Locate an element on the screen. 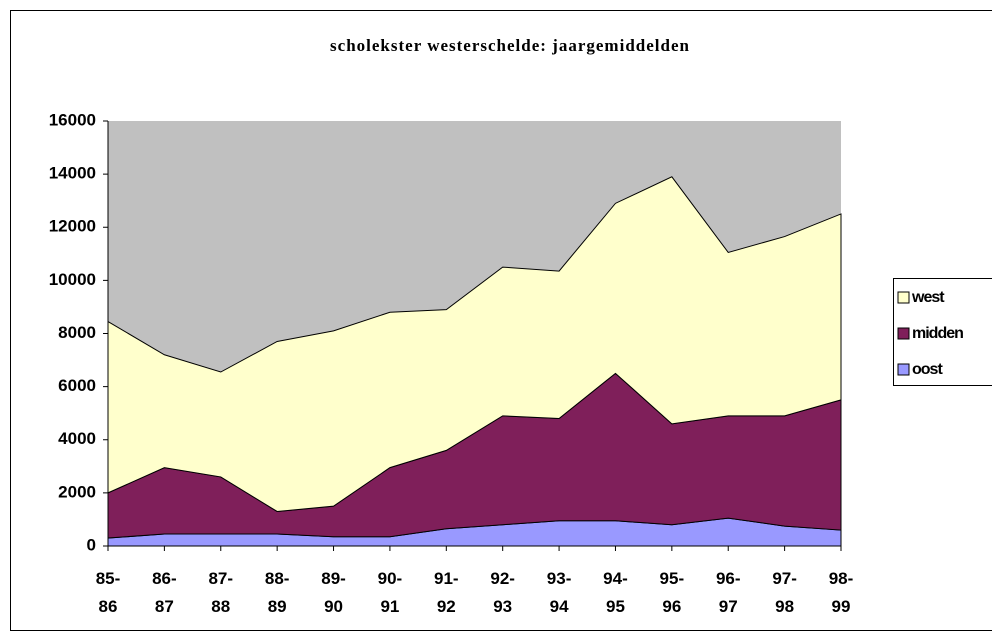  x-tick-label: 93-94 is located at coordinates (559, 592).